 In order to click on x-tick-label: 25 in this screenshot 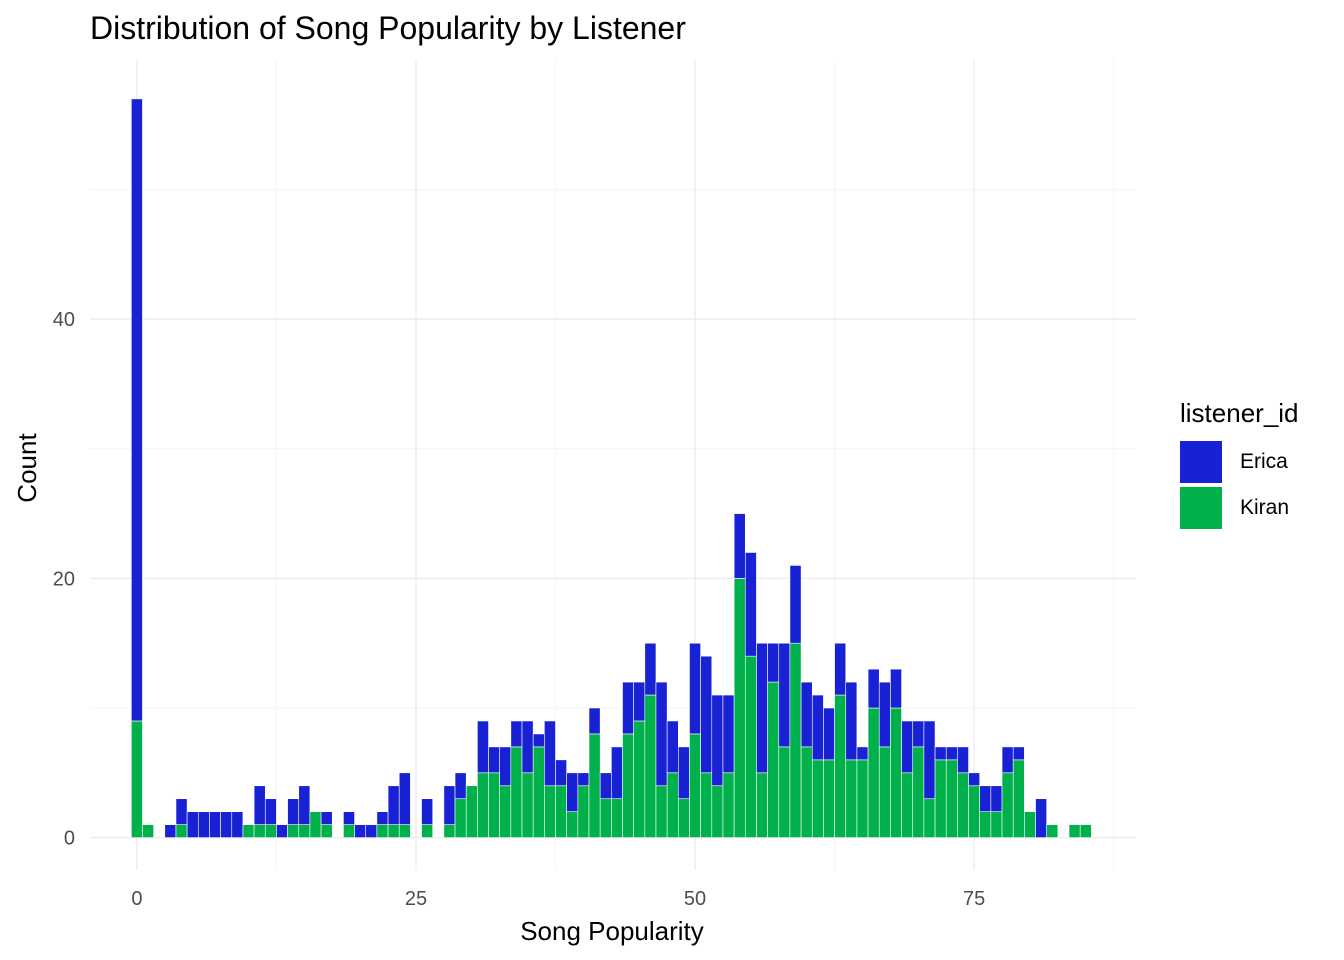, I will do `click(416, 899)`.